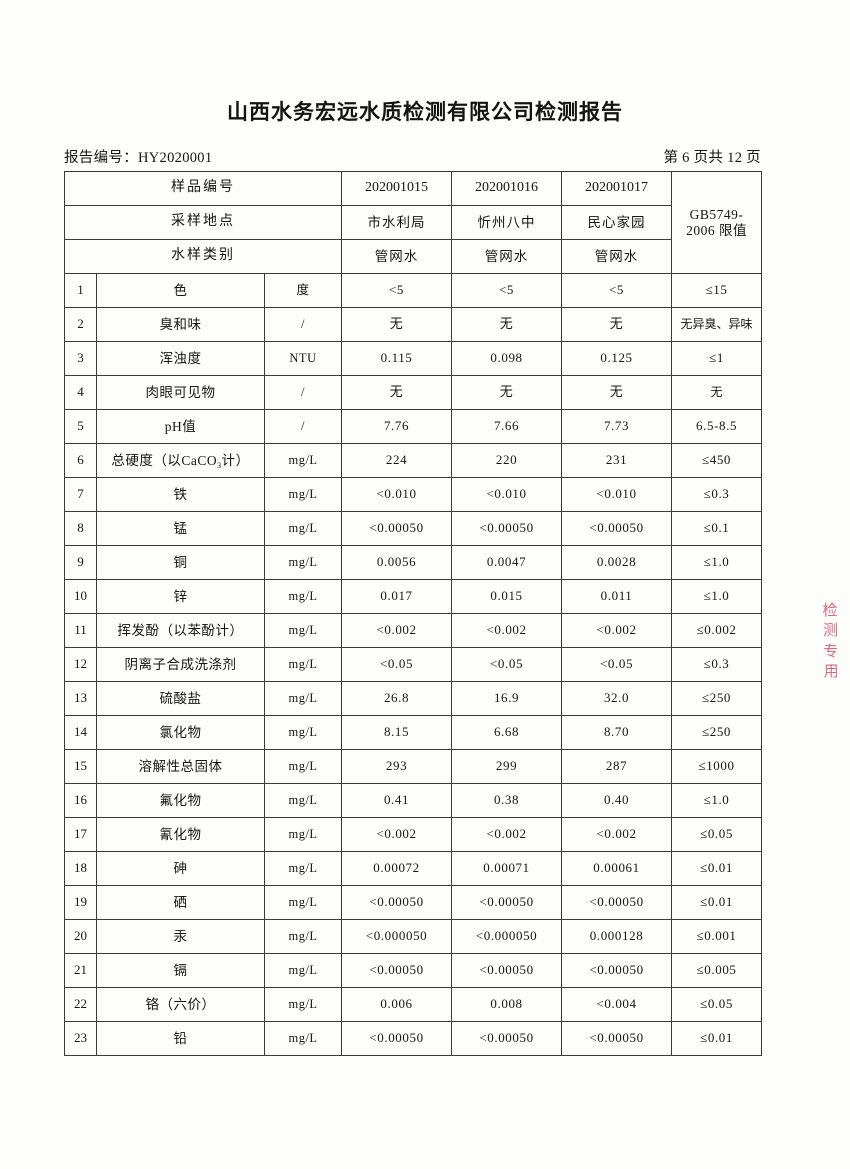  What do you see at coordinates (397, 494) in the screenshot?
I see `row-value-1: <0.010` at bounding box center [397, 494].